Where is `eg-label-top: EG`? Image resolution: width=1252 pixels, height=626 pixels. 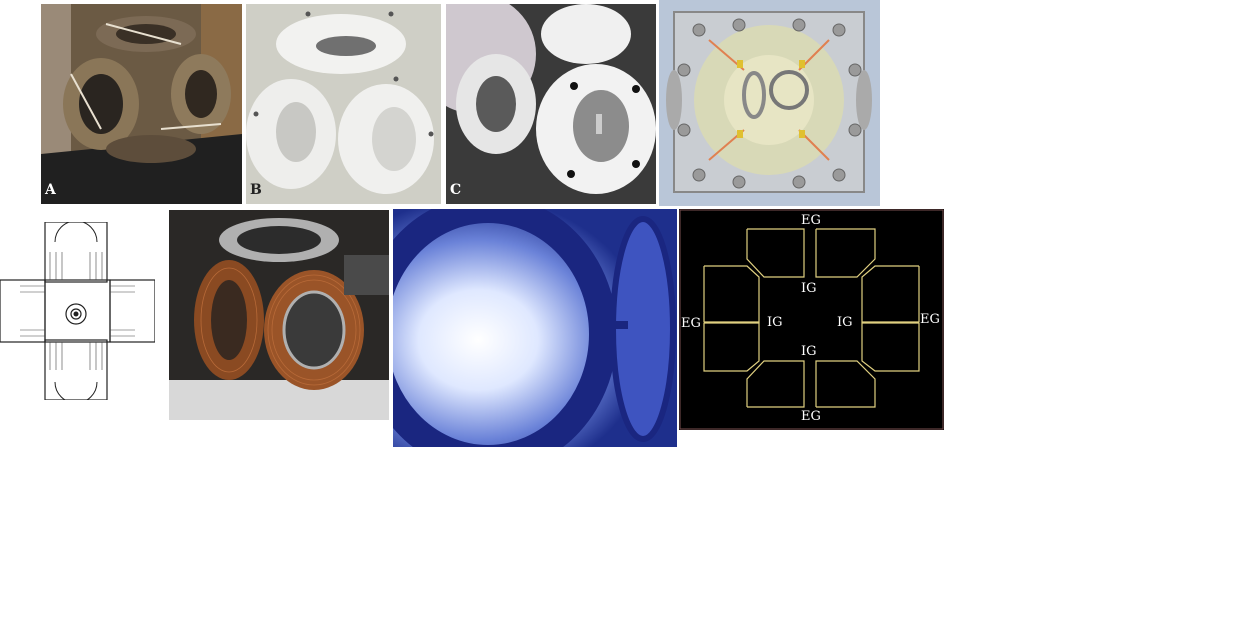
eg-label-top: EG is located at coordinates (811, 220).